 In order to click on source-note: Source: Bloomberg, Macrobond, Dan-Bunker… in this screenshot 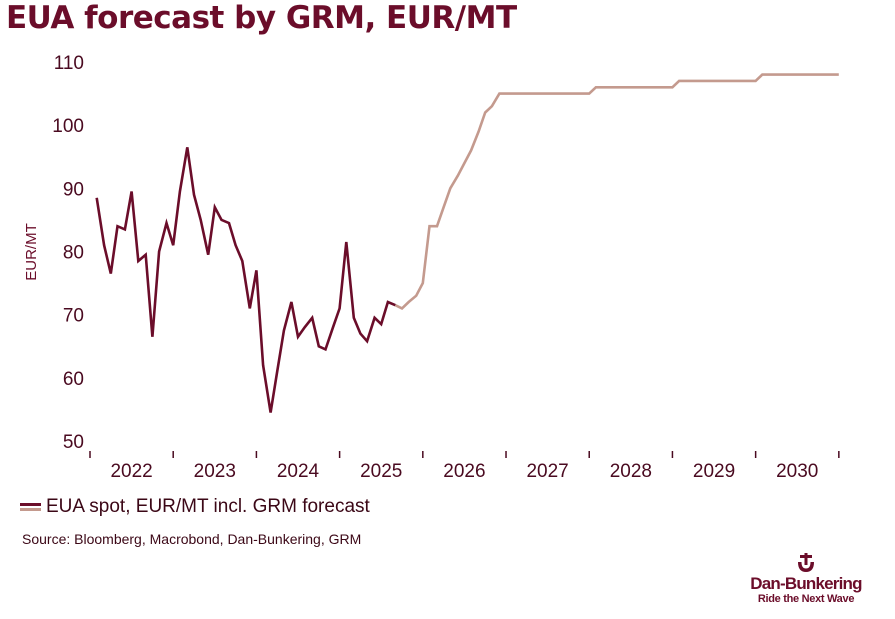, I will do `click(192, 539)`.